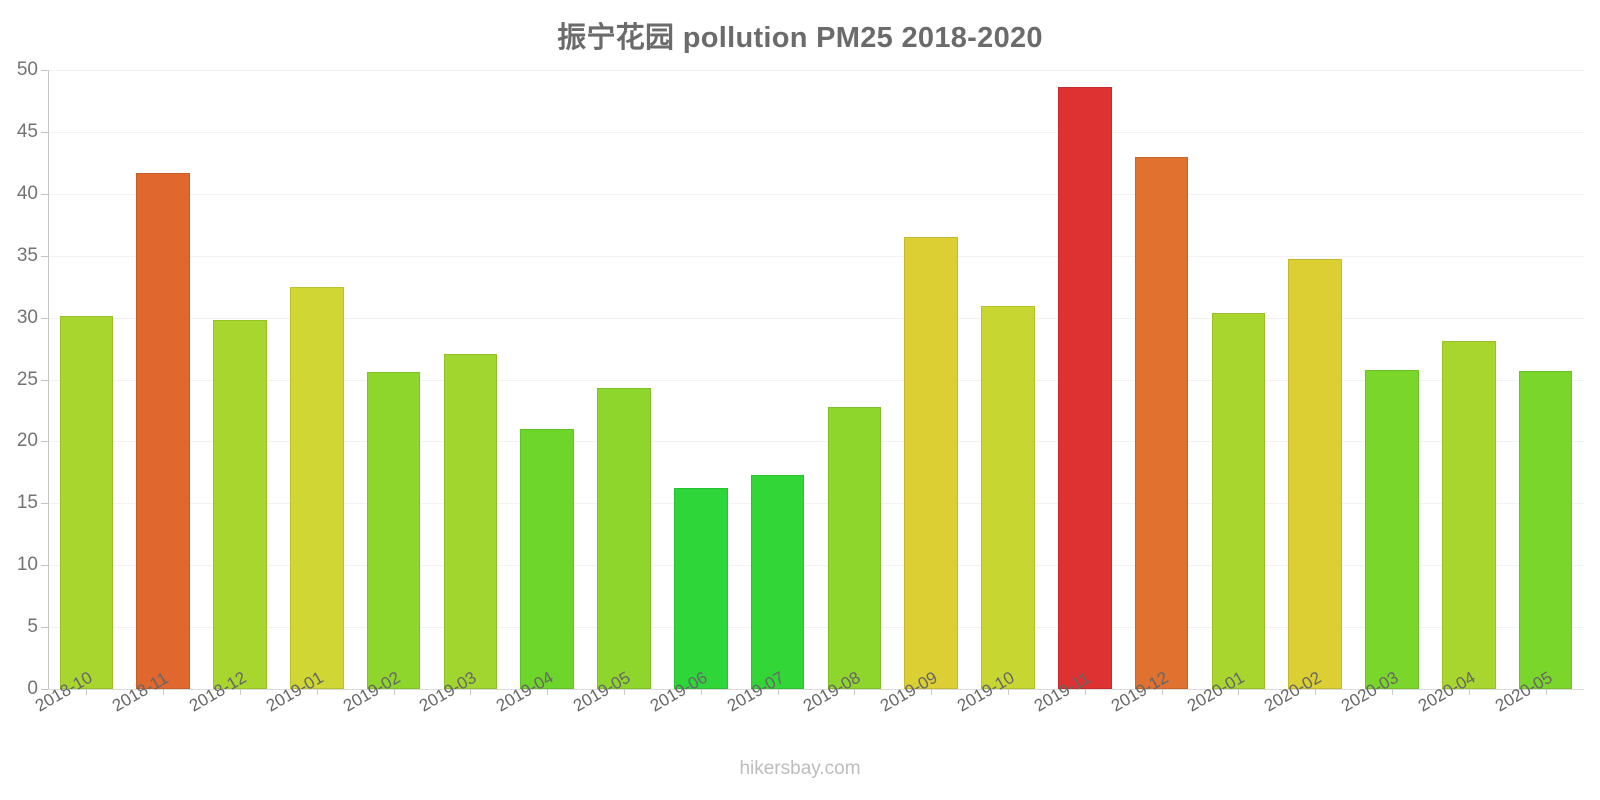  Describe the element at coordinates (27, 255) in the screenshot. I see `y-axis-tick-label: 35` at that location.